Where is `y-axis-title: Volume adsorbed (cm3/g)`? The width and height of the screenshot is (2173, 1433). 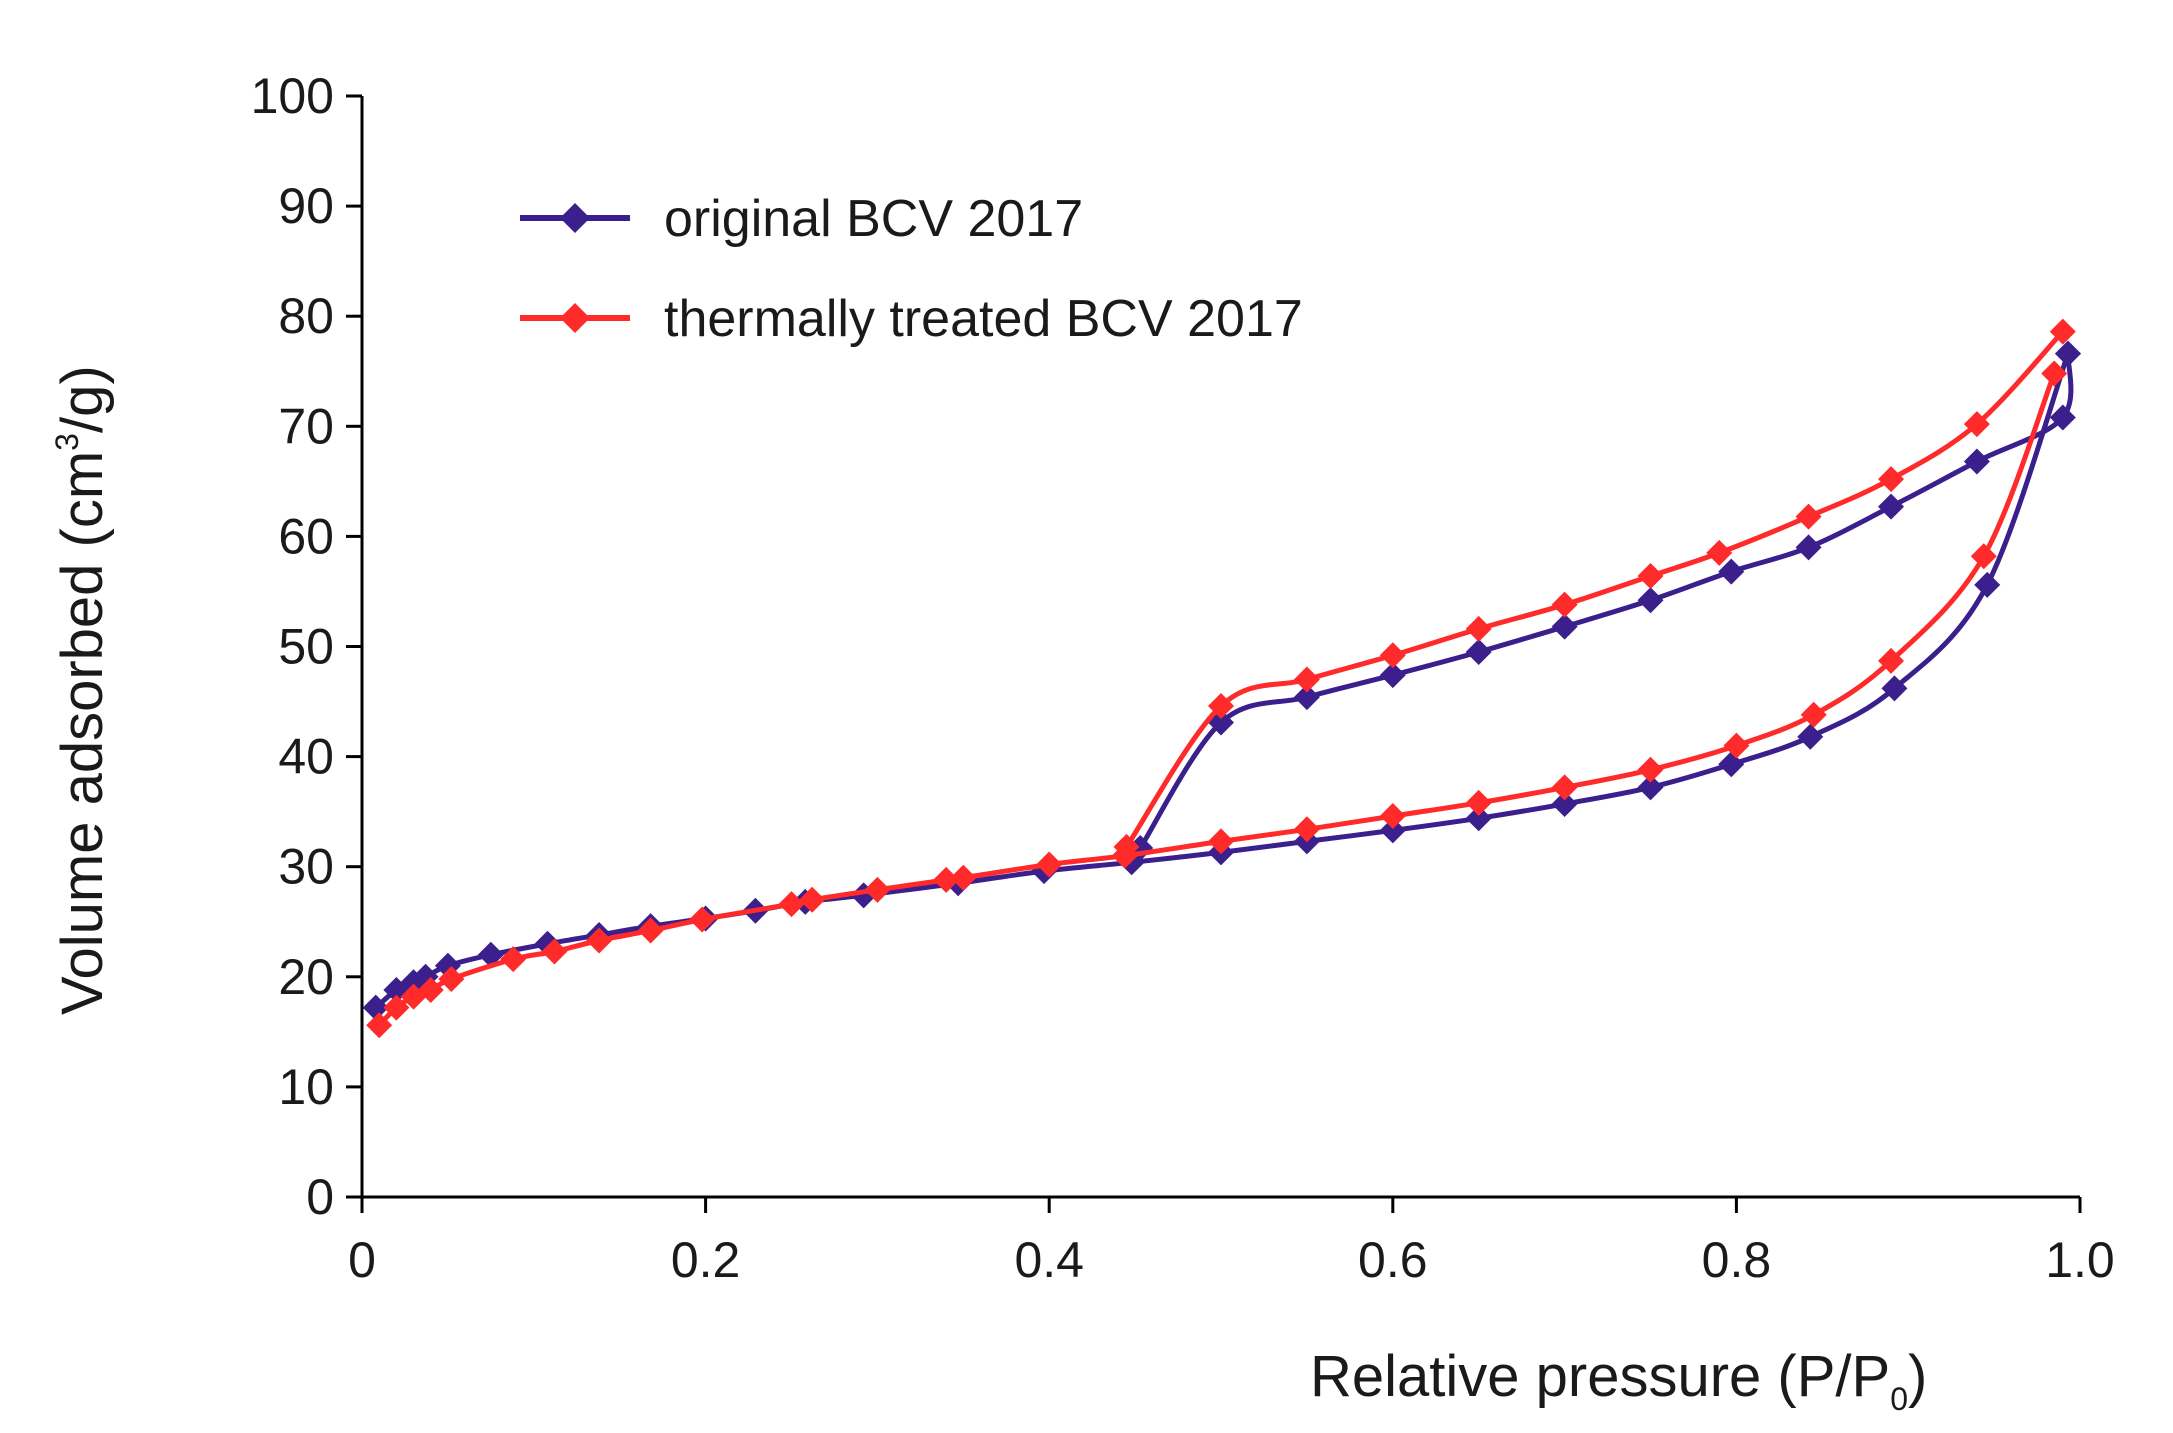 y-axis-title: Volume adsorbed (cm3/g) is located at coordinates (82, 690).